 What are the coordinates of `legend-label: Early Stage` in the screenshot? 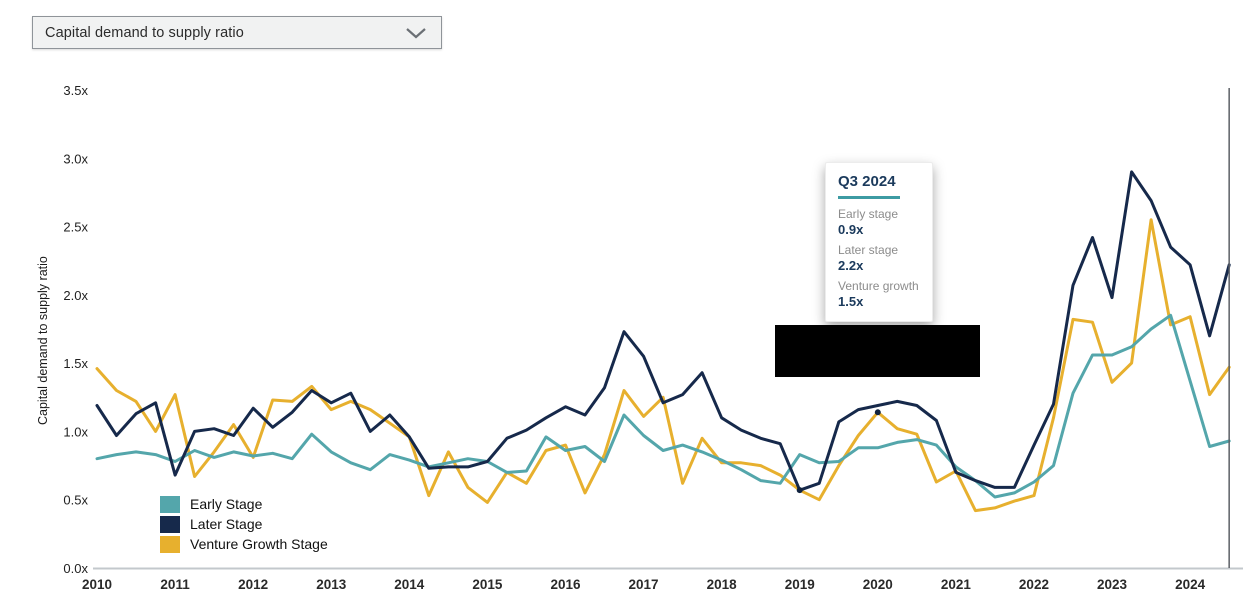 It's located at (226, 504).